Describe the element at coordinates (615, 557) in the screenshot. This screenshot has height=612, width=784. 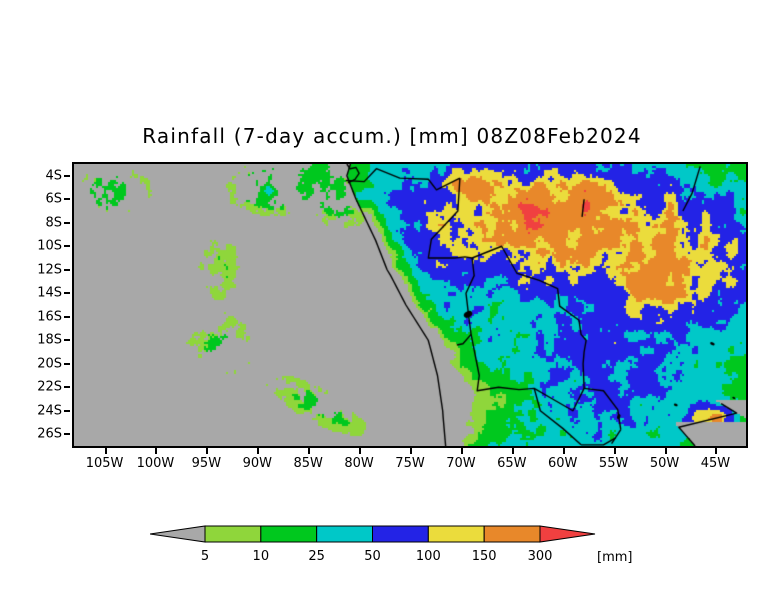
I see `colorbar-unit-label: [mm]` at that location.